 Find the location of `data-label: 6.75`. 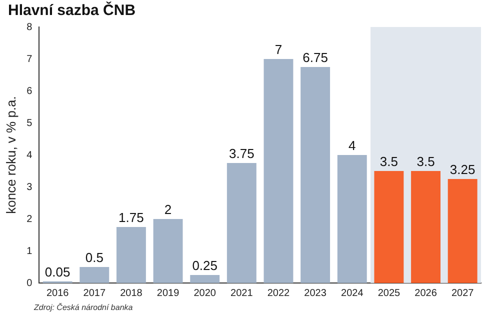

data-label: 6.75 is located at coordinates (315, 58).